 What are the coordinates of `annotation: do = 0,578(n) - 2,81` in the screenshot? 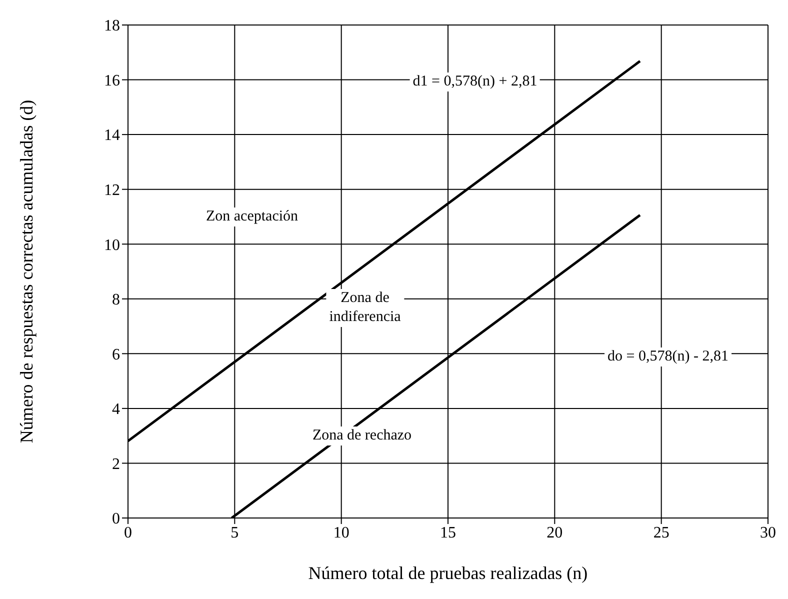 It's located at (668, 357).